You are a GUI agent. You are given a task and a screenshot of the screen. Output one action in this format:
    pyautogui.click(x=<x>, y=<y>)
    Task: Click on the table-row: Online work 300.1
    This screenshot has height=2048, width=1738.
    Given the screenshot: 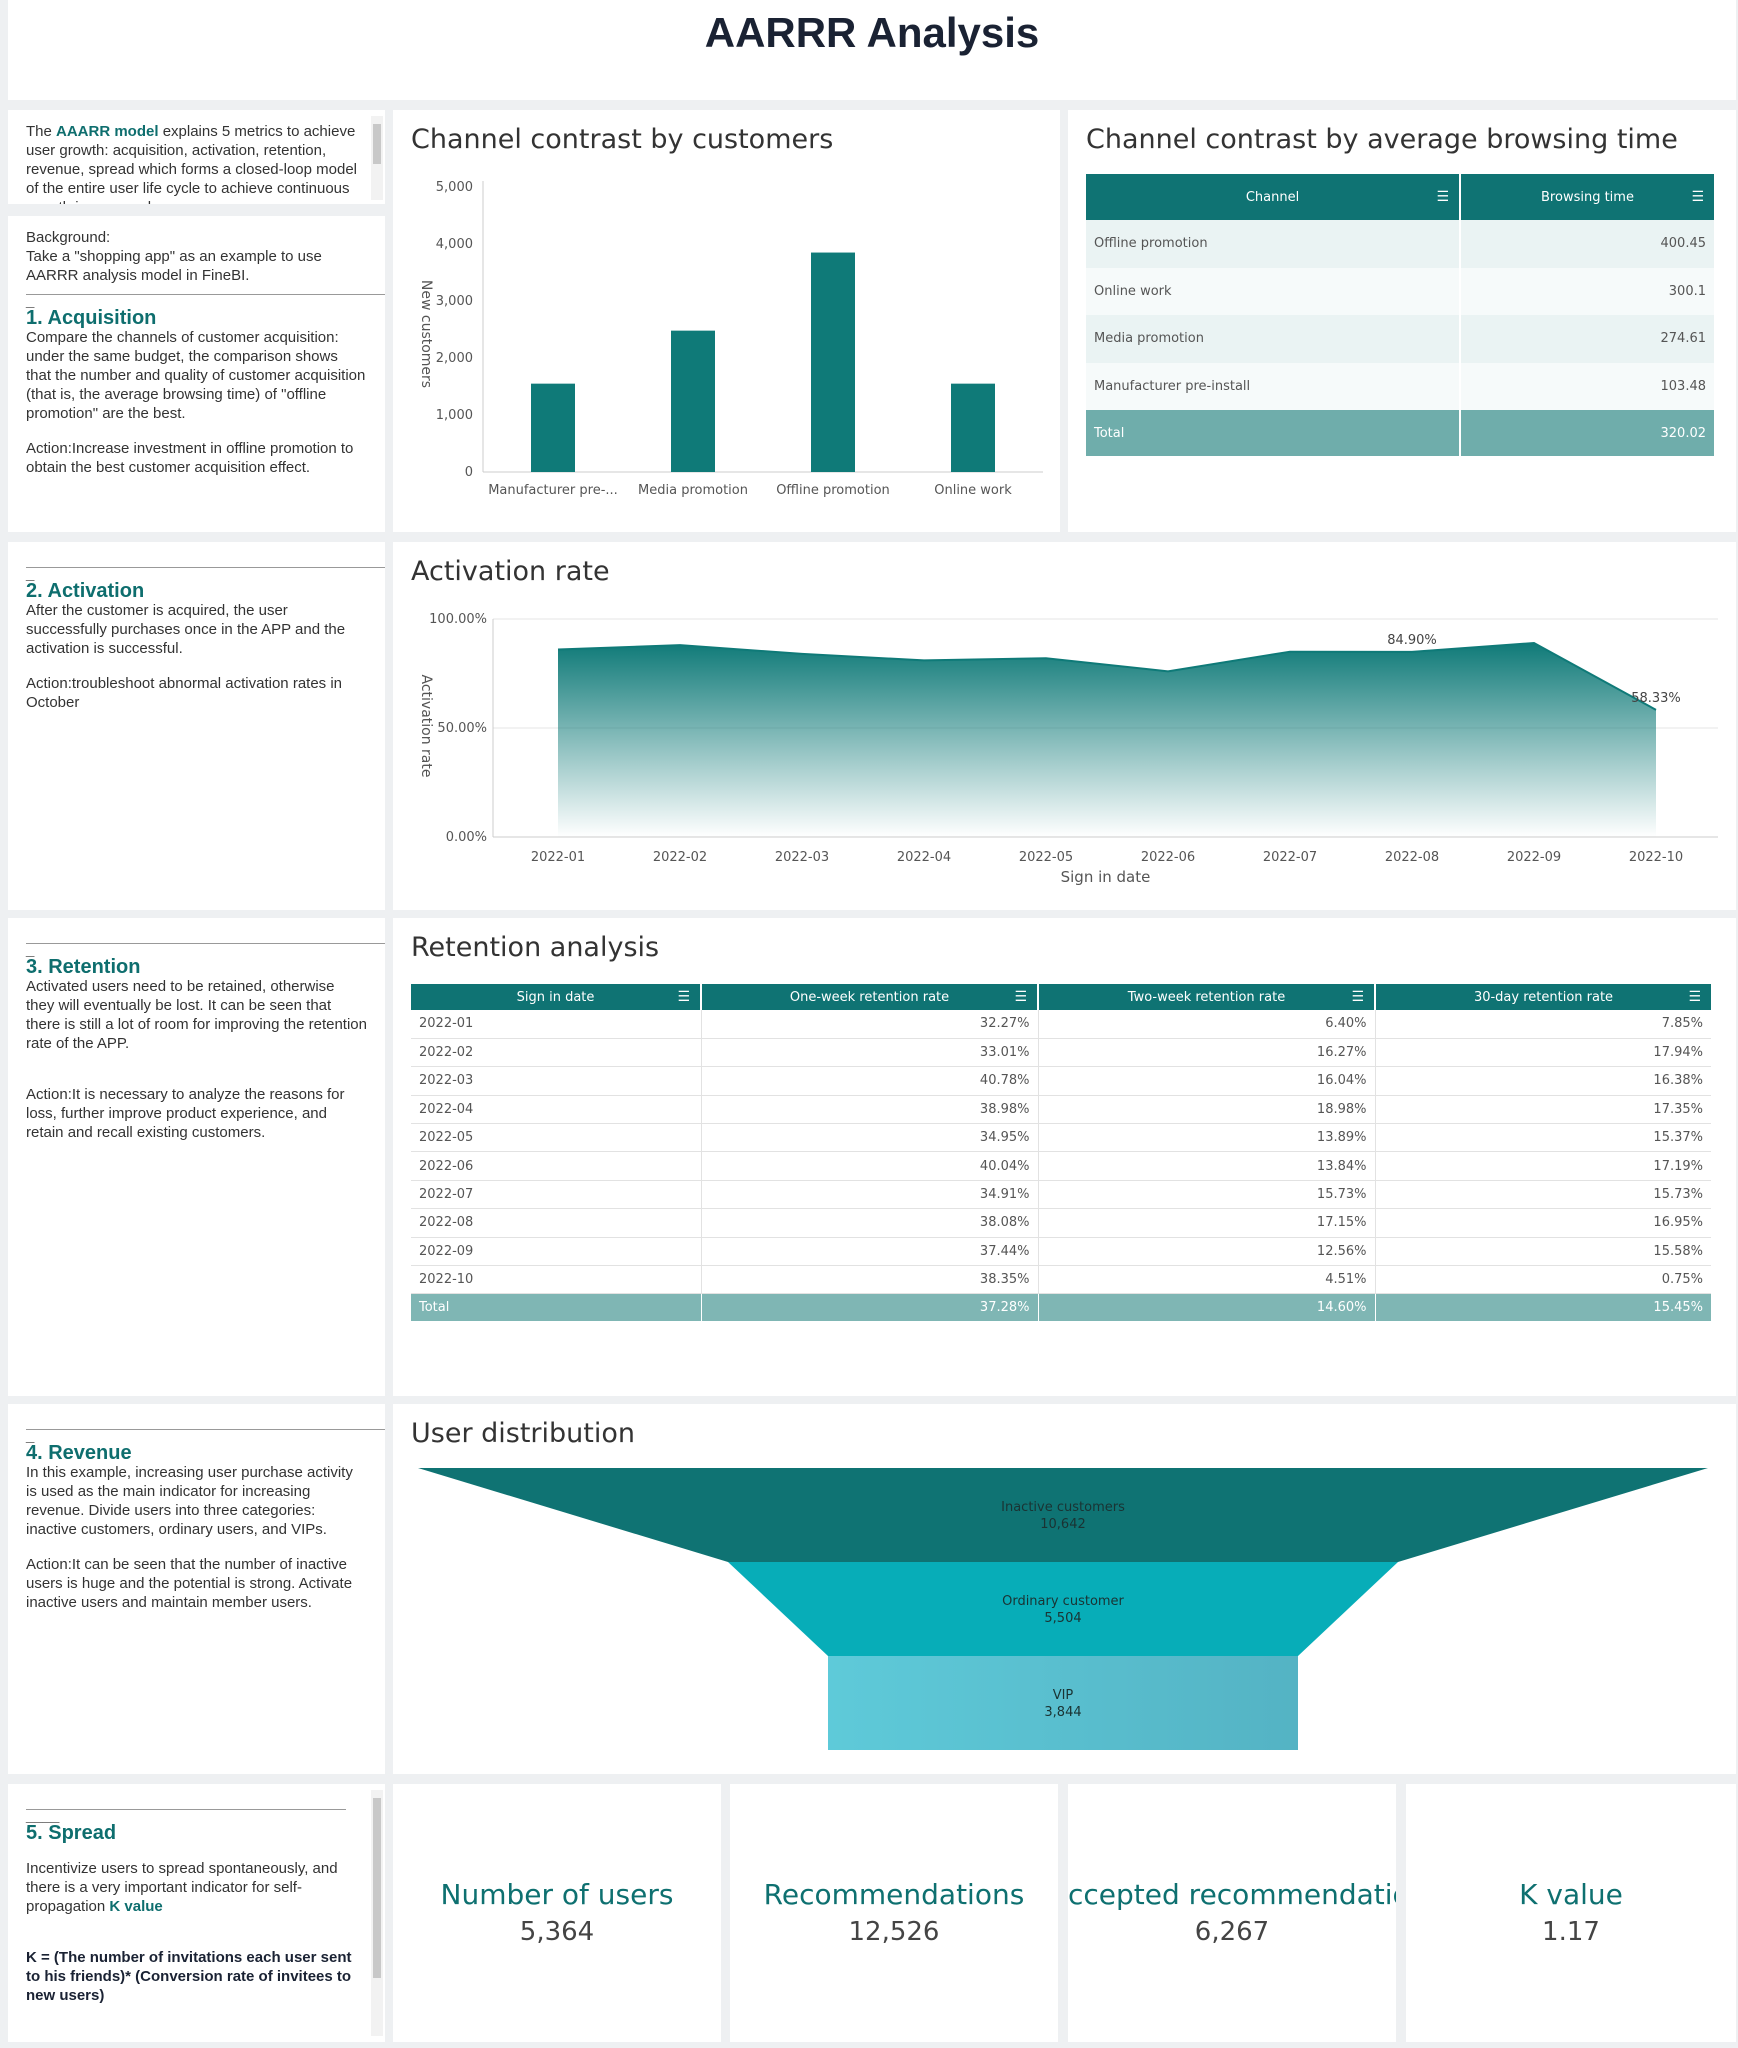 What is the action you would take?
    pyautogui.click(x=1400, y=291)
    